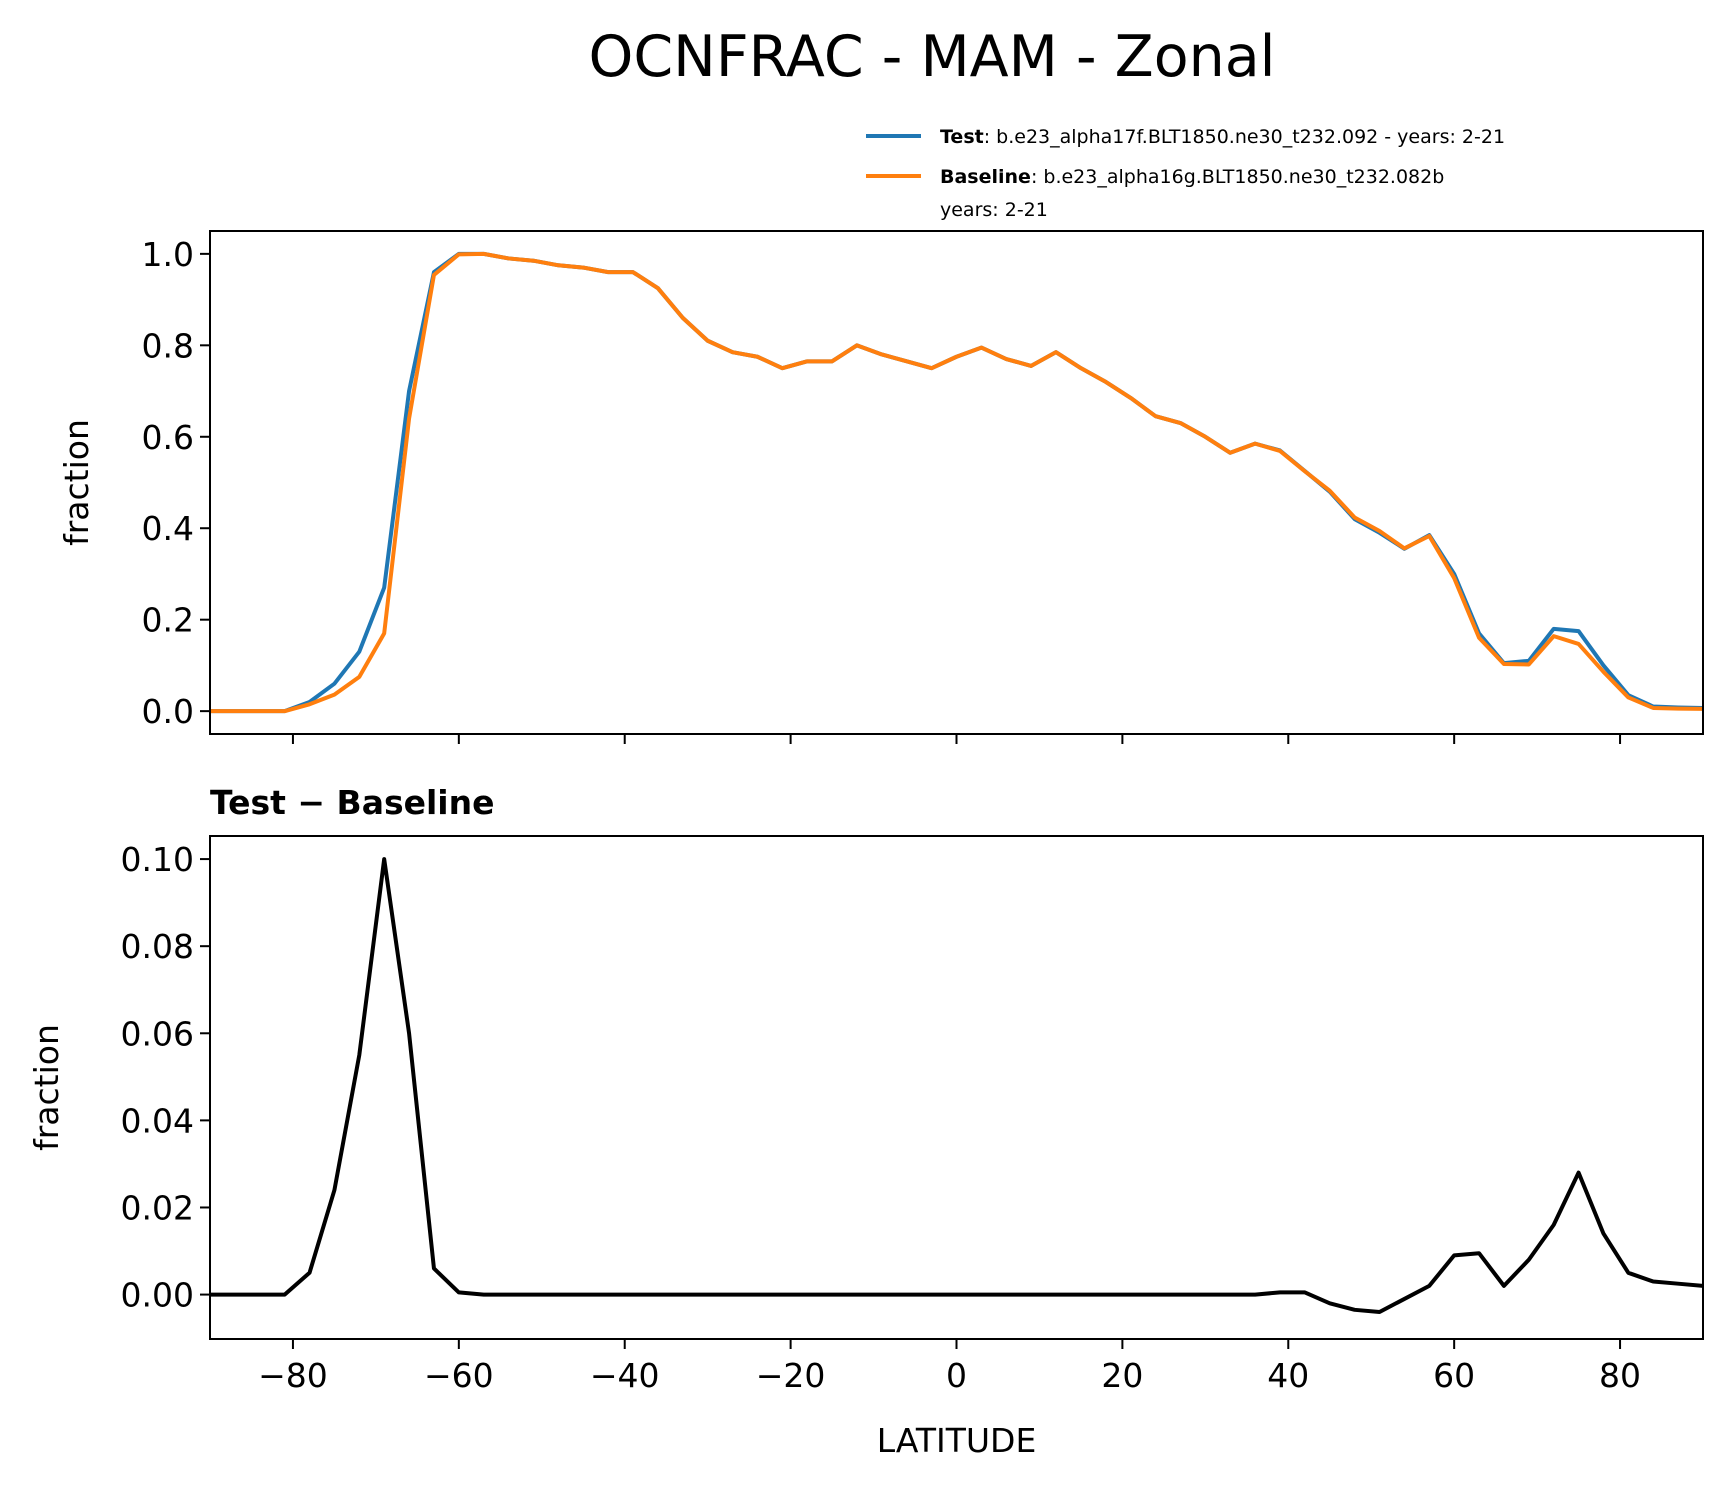  I want to click on y-tick-label: 0.08, so click(157, 946).